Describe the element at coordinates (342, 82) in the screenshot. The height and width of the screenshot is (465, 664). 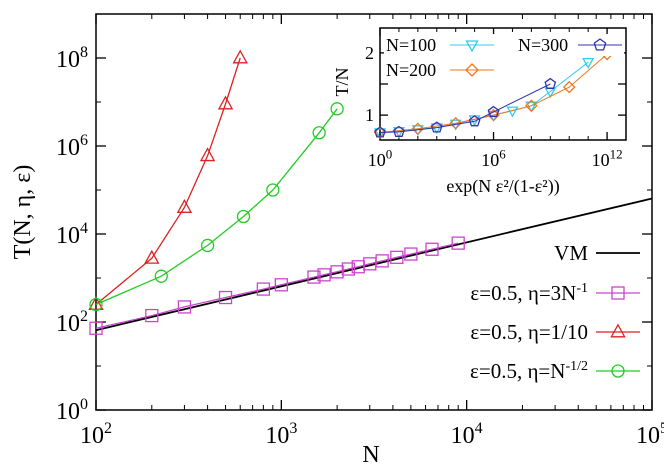
I see `inset-y-axis-label: T/N` at that location.